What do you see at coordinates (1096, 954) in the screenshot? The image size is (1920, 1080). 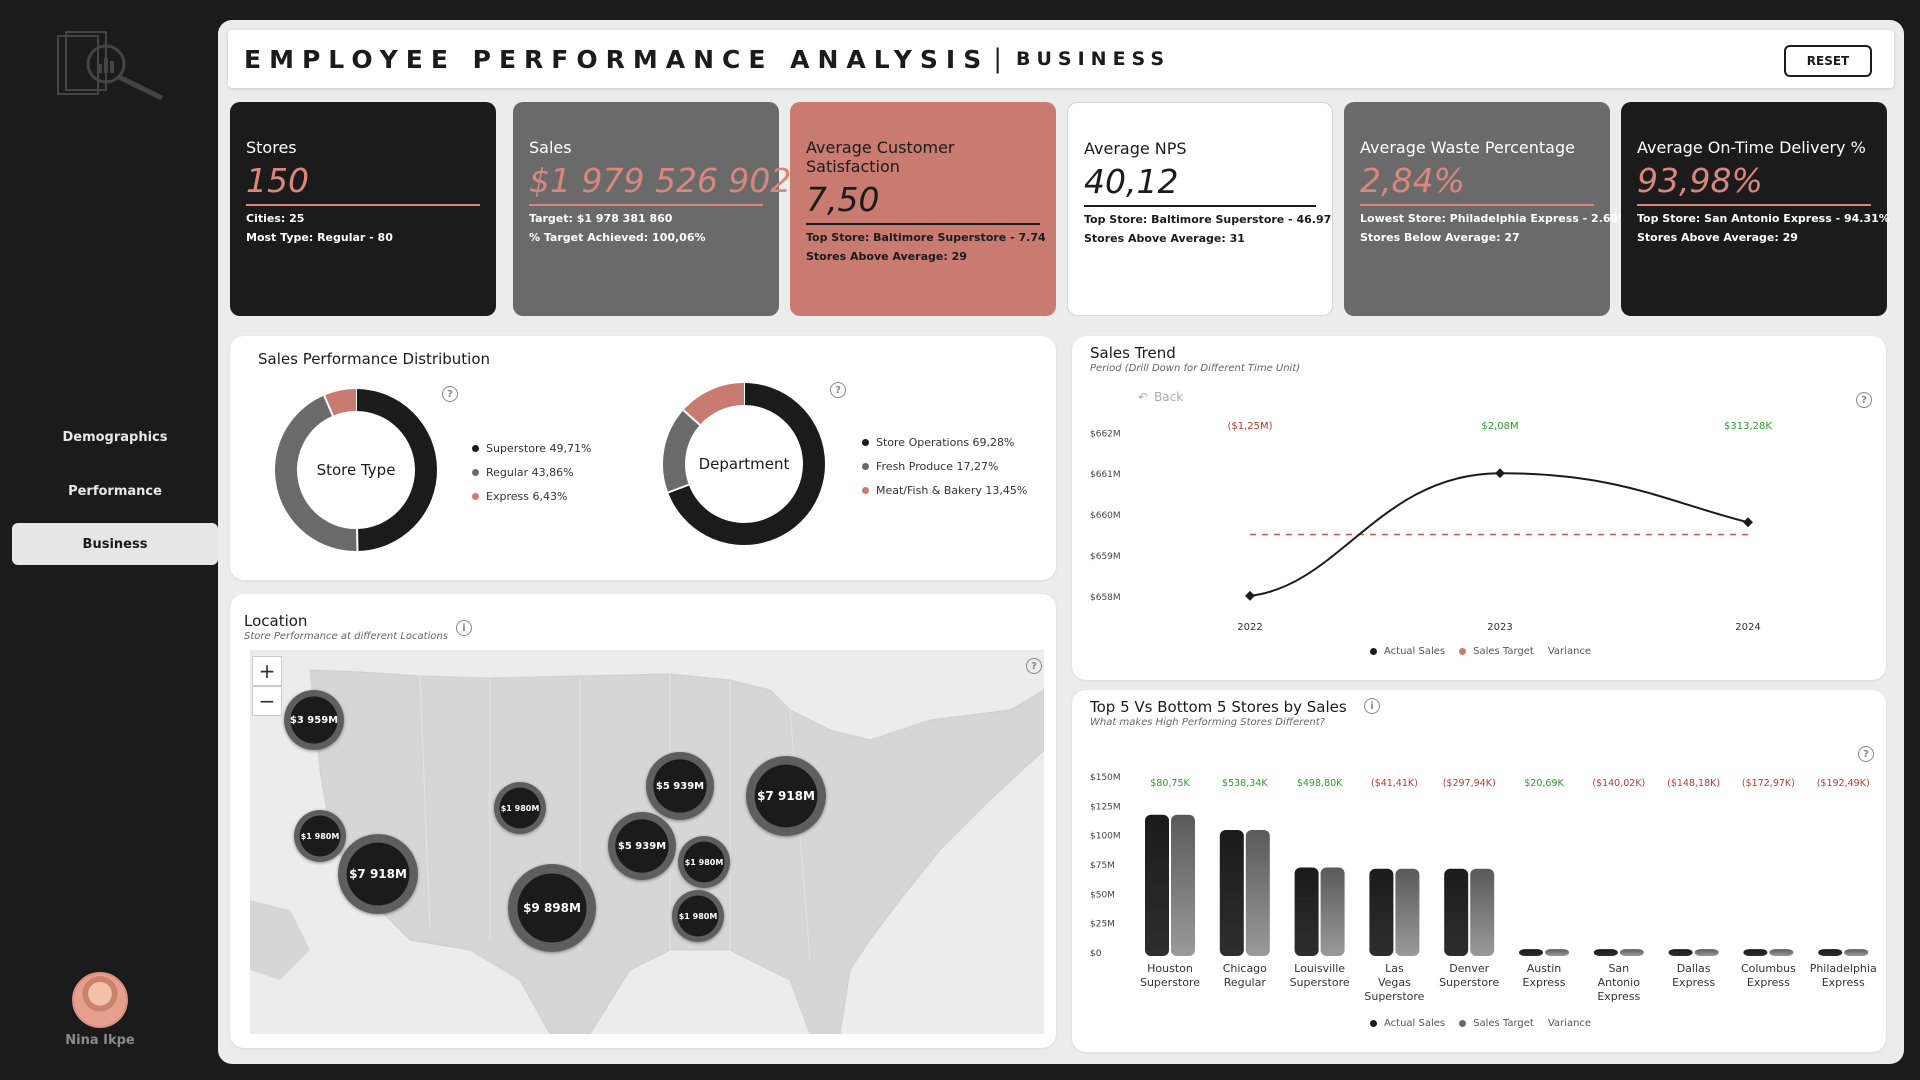 I see `y-tick-label: $0` at bounding box center [1096, 954].